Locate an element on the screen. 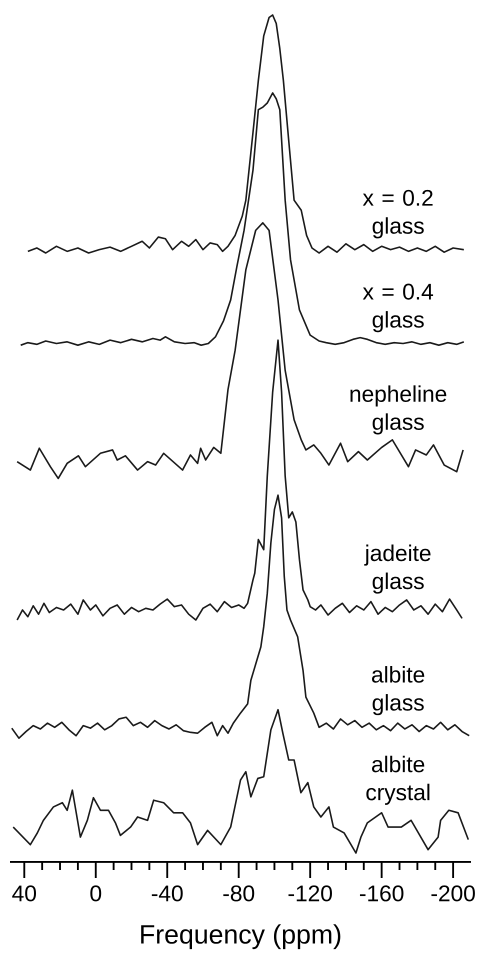 Image resolution: width=478 pixels, height=954 pixels. x-tick-label: -80 is located at coordinates (238, 893).